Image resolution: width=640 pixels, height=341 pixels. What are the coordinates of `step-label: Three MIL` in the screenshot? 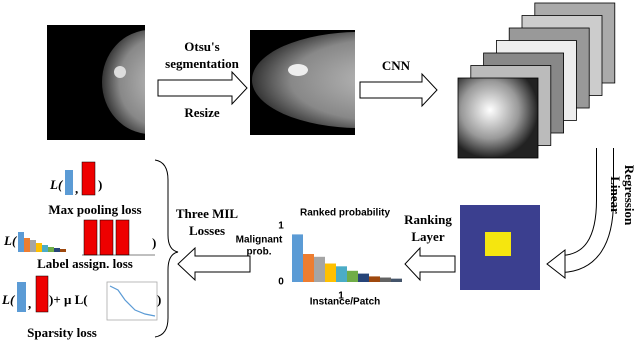 It's located at (207, 213).